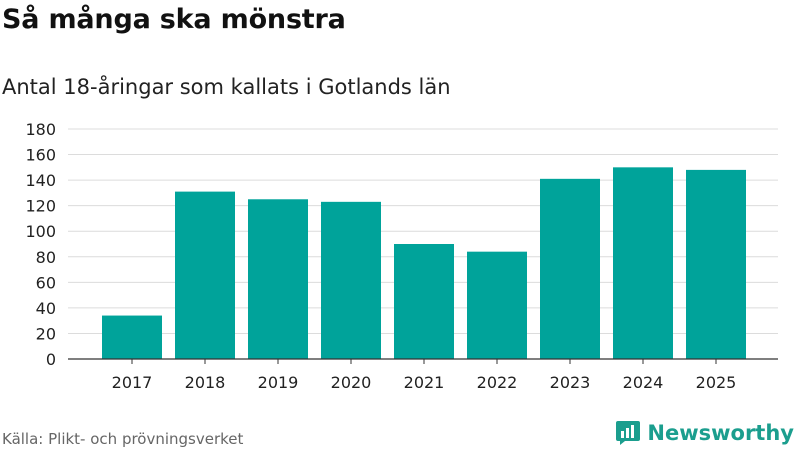 Image resolution: width=800 pixels, height=450 pixels. I want to click on brand-logo: Newsworthy, so click(704, 433).